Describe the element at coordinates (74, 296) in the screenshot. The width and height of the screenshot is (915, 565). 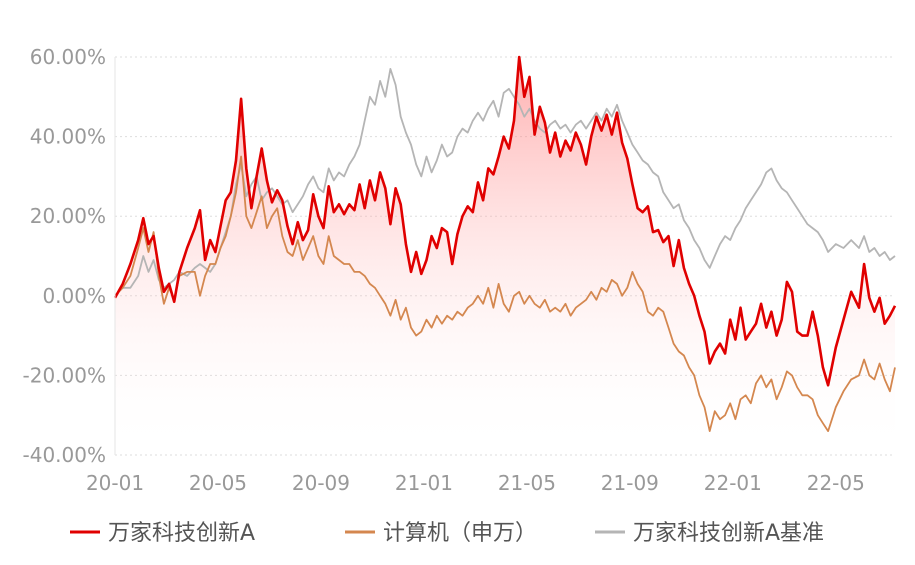
I see `y-tick-label: 0.00%` at that location.